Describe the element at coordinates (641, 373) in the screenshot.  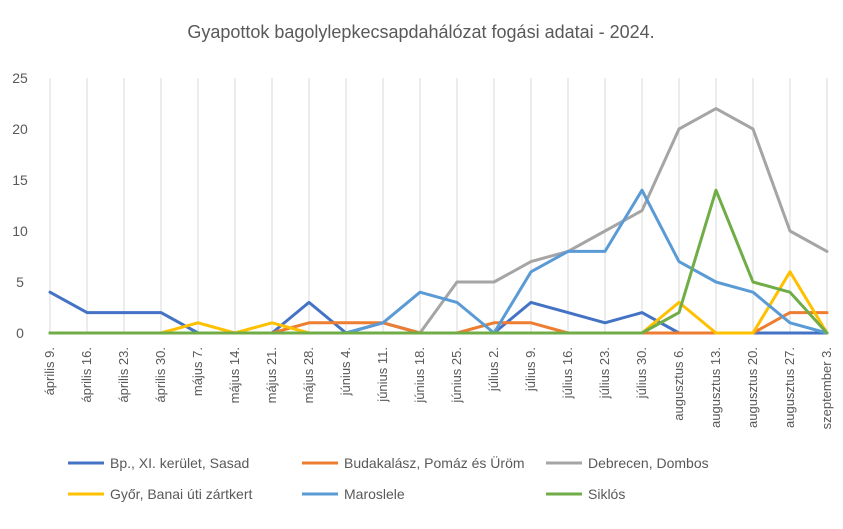
I see `x-tick-label: július 30.` at that location.